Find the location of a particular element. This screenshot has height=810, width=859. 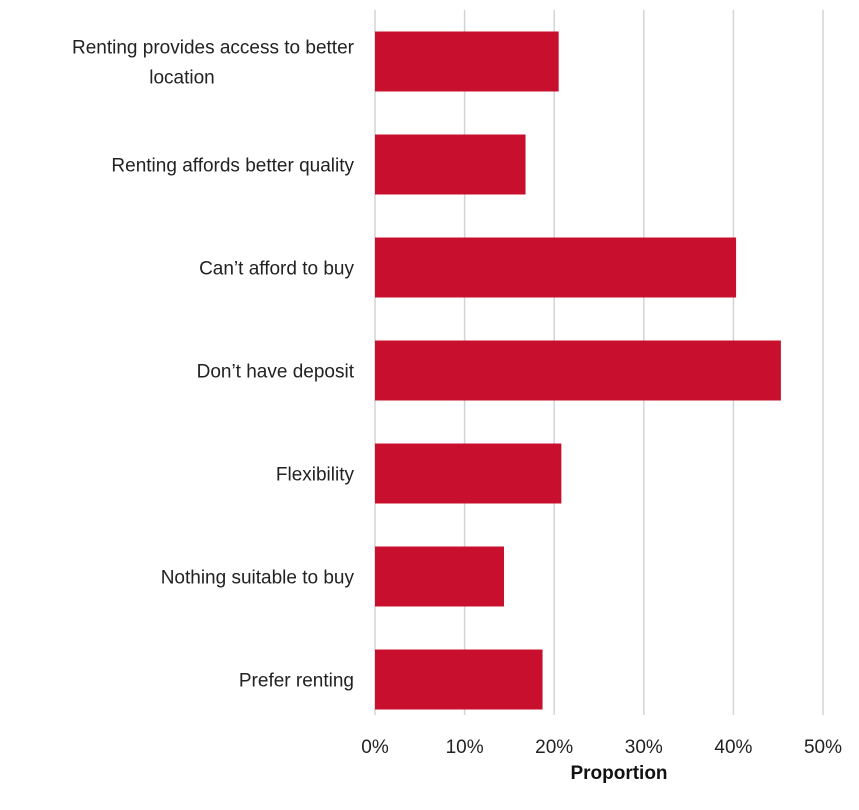

x-tick-label: 20% is located at coordinates (554, 747).